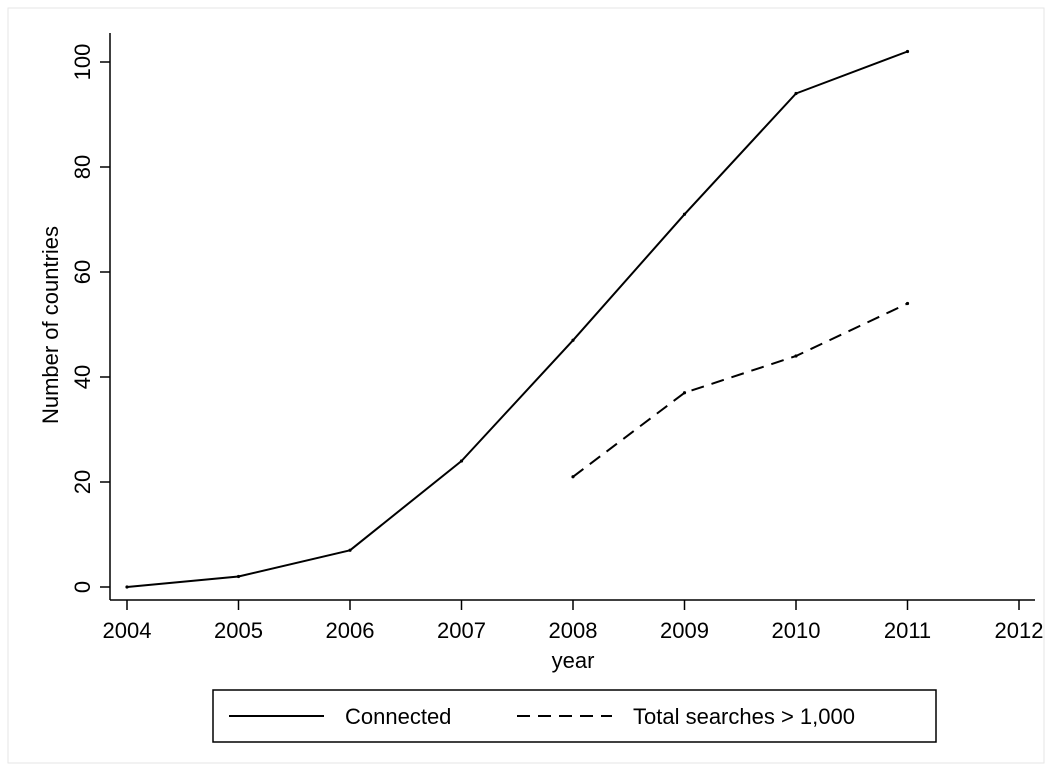 This screenshot has height=776, width=1052. Describe the element at coordinates (398, 716) in the screenshot. I see `legend-label-connected: Connected` at that location.